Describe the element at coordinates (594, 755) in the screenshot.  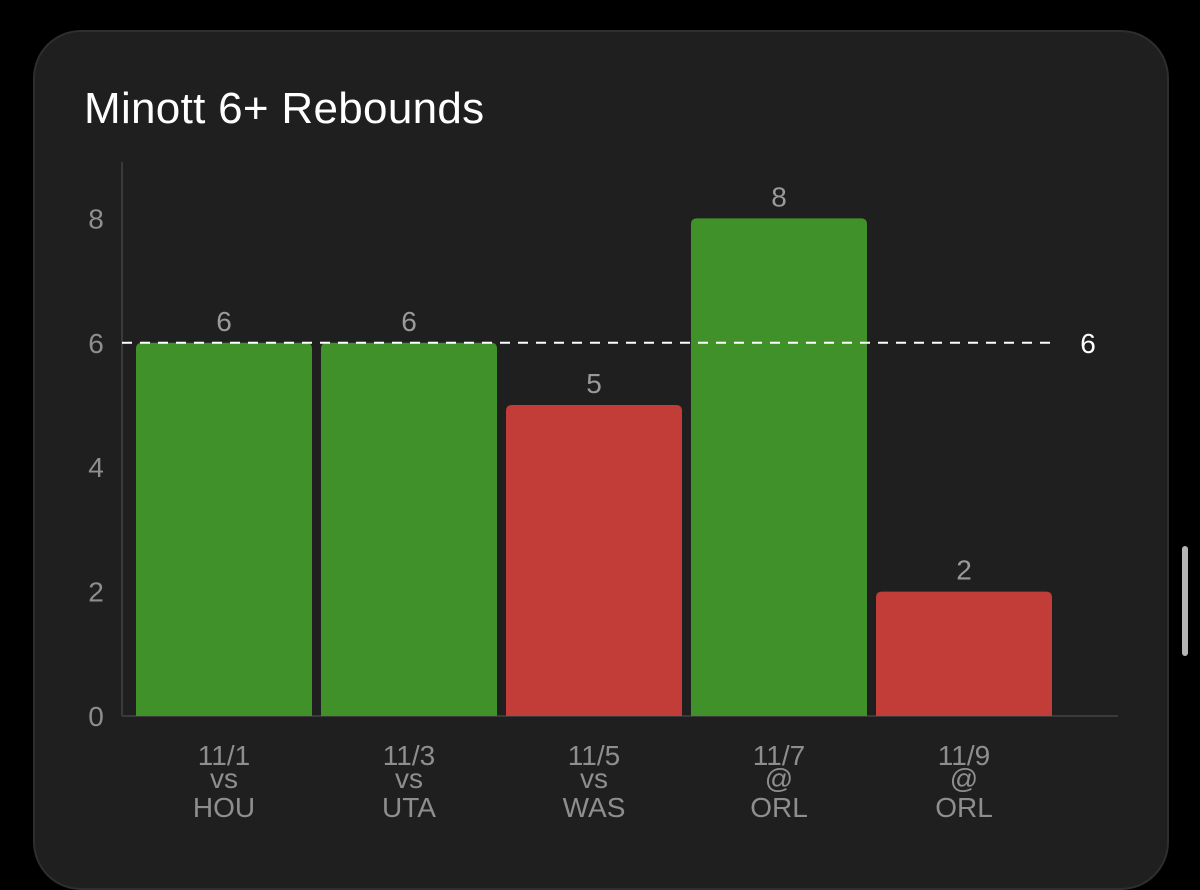
I see `x-tick-date: 11/5` at that location.